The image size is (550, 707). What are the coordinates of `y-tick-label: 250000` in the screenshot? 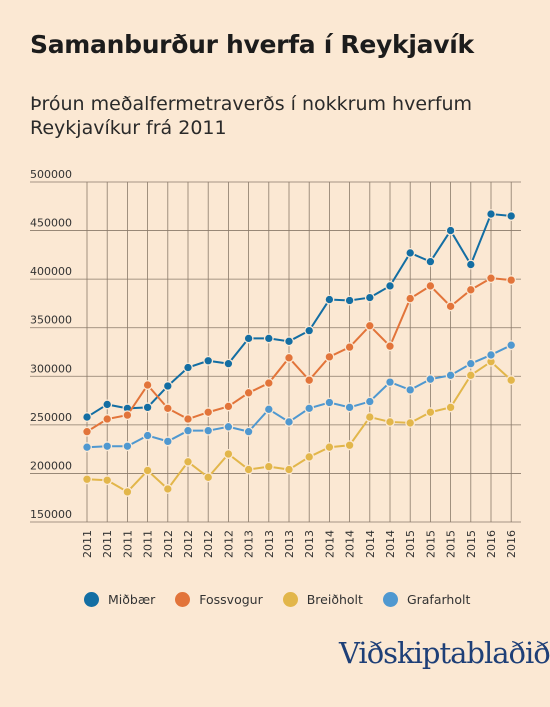 It's located at (51, 417).